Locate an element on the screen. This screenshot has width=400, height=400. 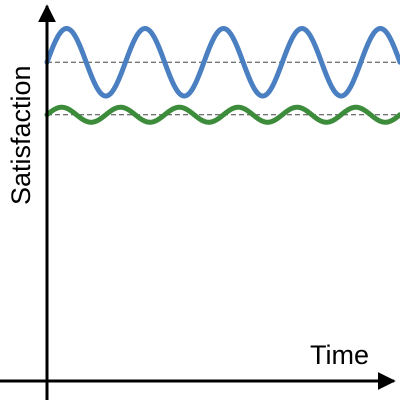
x-axis-label: Time is located at coordinates (339, 355).